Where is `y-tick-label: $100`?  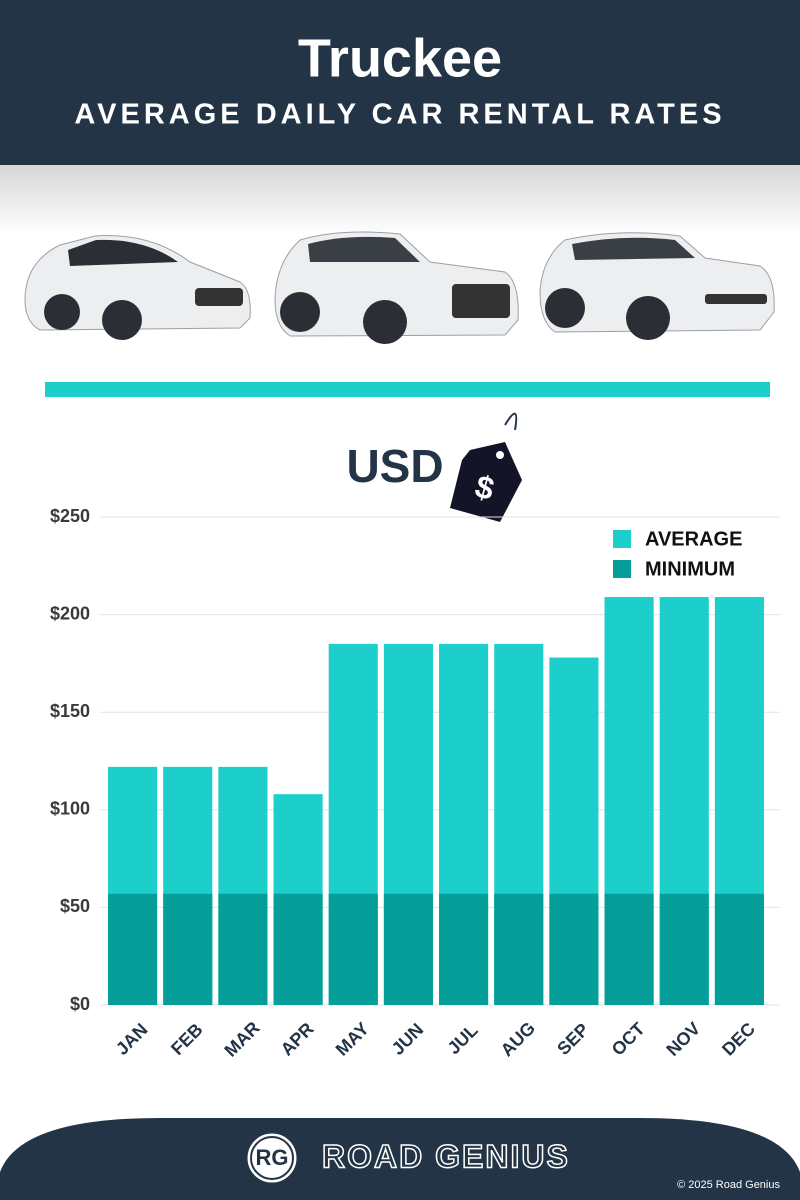 y-tick-label: $100 is located at coordinates (70, 809).